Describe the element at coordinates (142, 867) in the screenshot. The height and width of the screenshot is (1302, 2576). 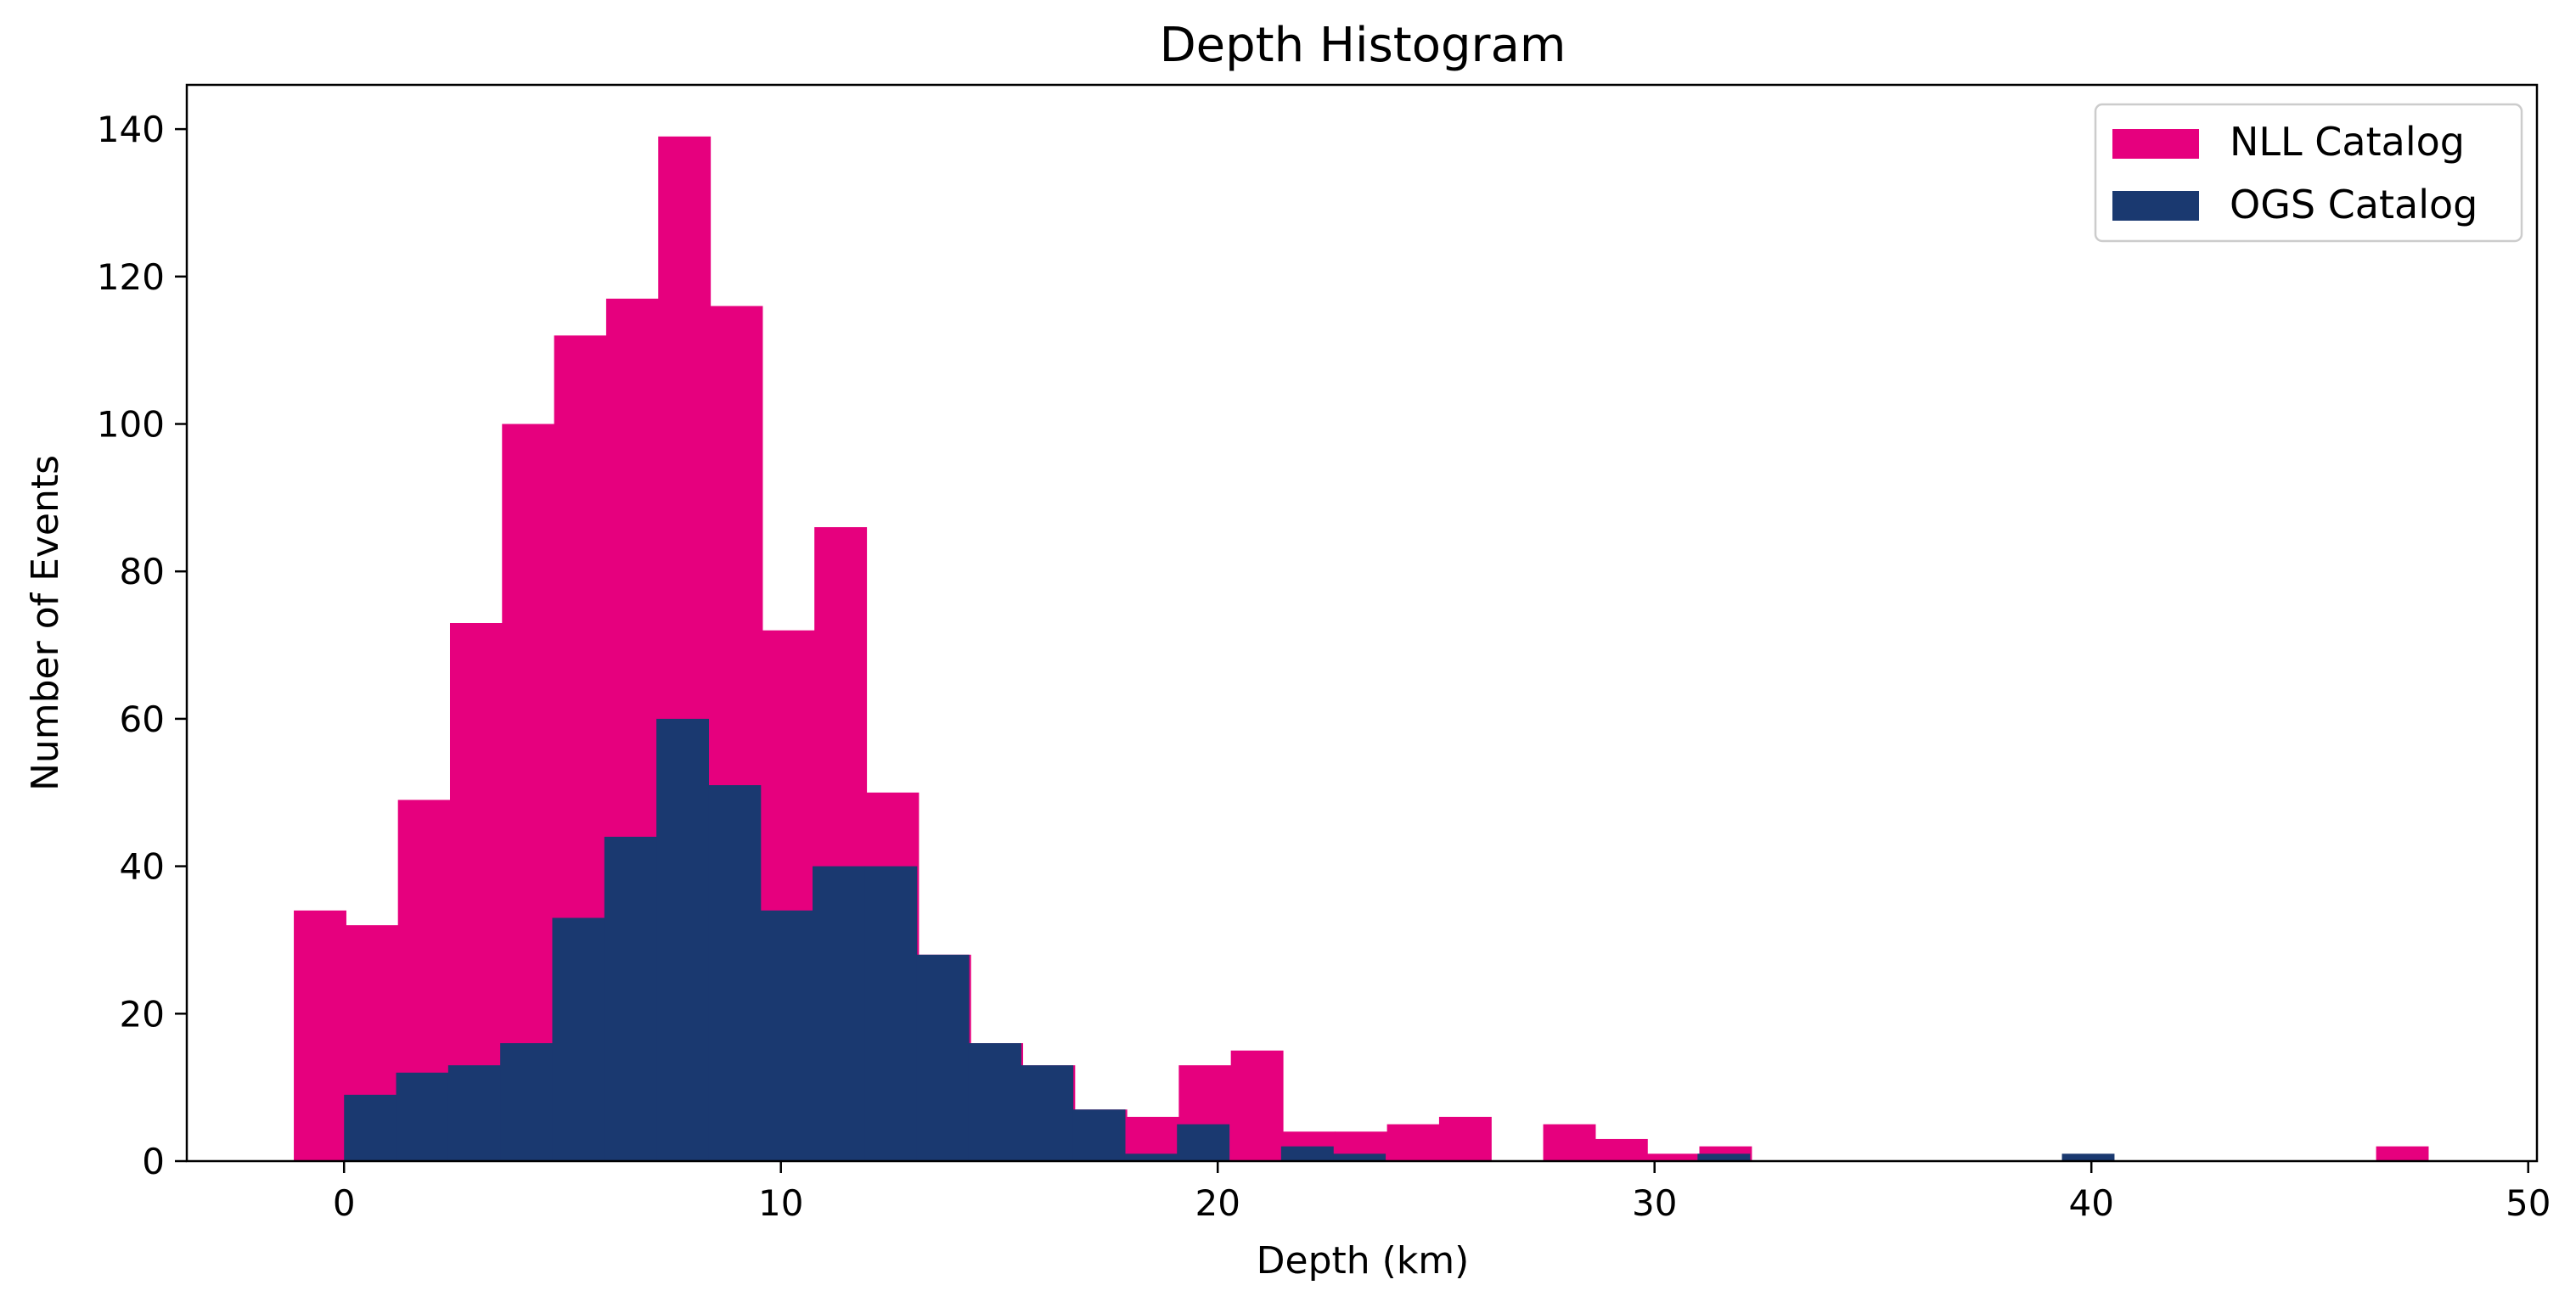
I see `y-tick-label-40: 40` at that location.